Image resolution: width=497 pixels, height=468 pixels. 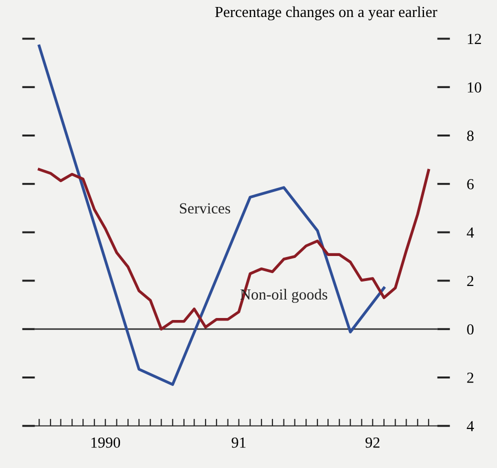 What do you see at coordinates (239, 442) in the screenshot?
I see `x-tick-label: 91` at bounding box center [239, 442].